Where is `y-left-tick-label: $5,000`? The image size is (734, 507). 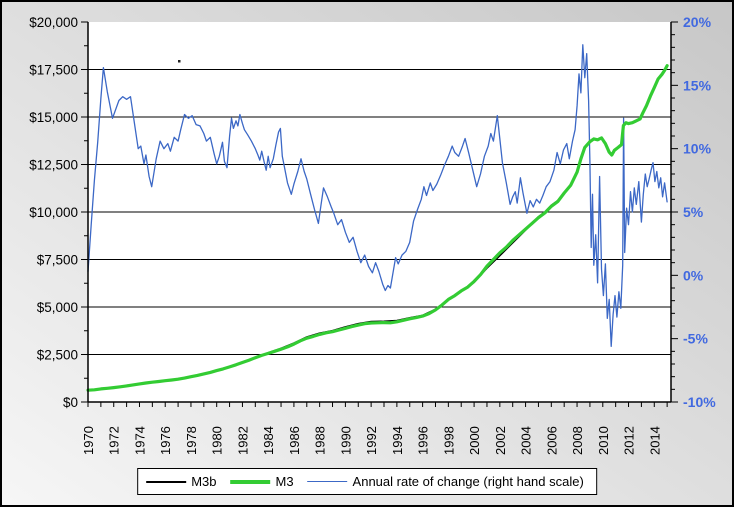
y-left-tick-label: $5,000 is located at coordinates (57, 307).